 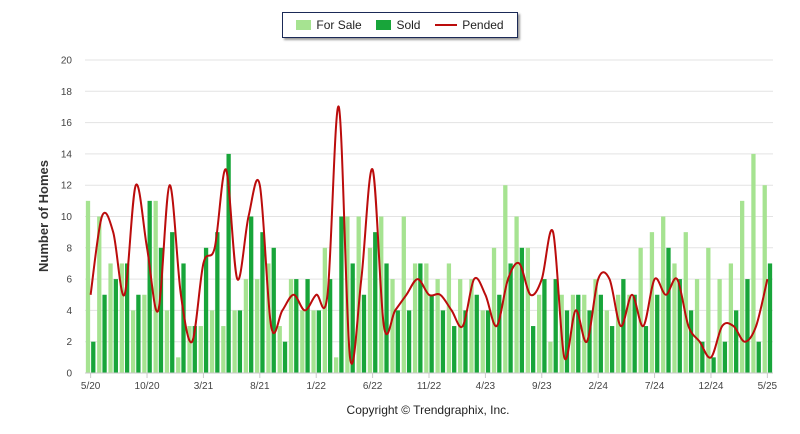 I want to click on x-tick-label: 8/21, so click(x=260, y=386).